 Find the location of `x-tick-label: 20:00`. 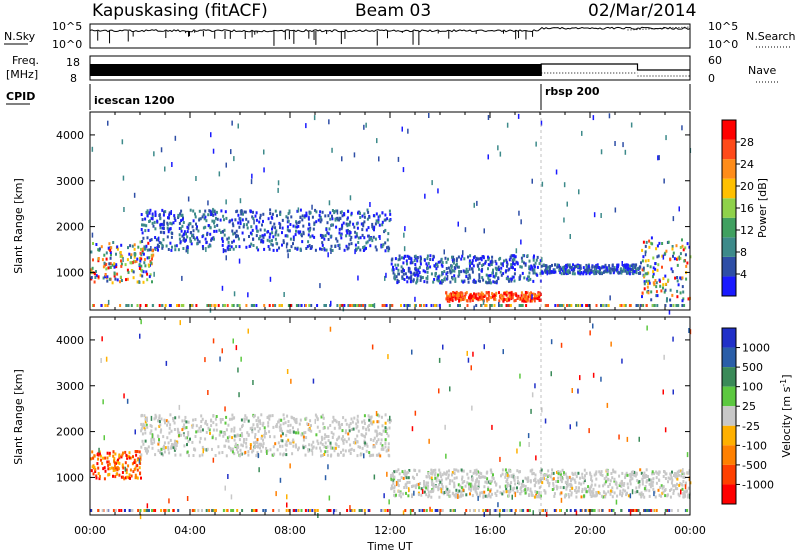

x-tick-label: 20:00 is located at coordinates (590, 530).